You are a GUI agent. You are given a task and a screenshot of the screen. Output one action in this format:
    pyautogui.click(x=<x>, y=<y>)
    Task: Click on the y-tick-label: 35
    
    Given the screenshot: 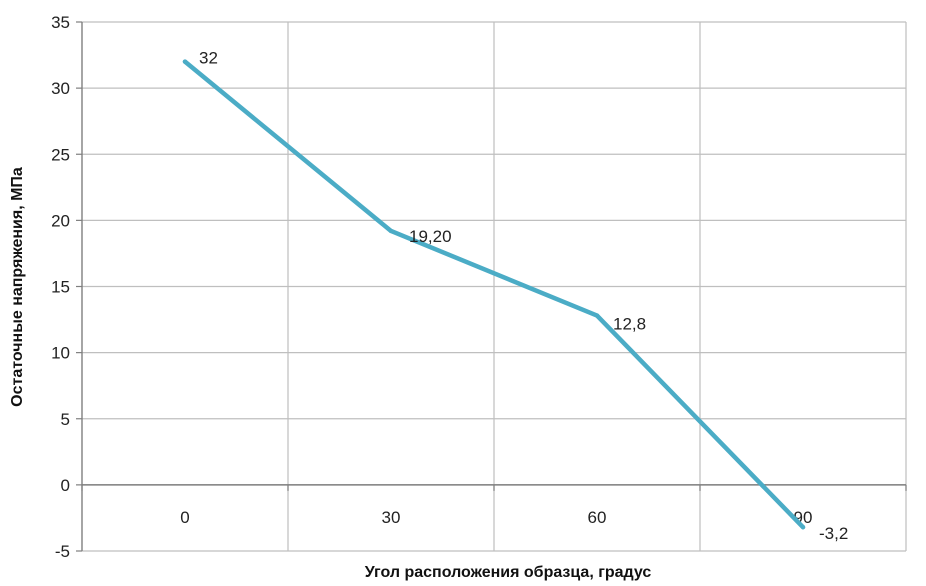 What is the action you would take?
    pyautogui.click(x=60, y=22)
    